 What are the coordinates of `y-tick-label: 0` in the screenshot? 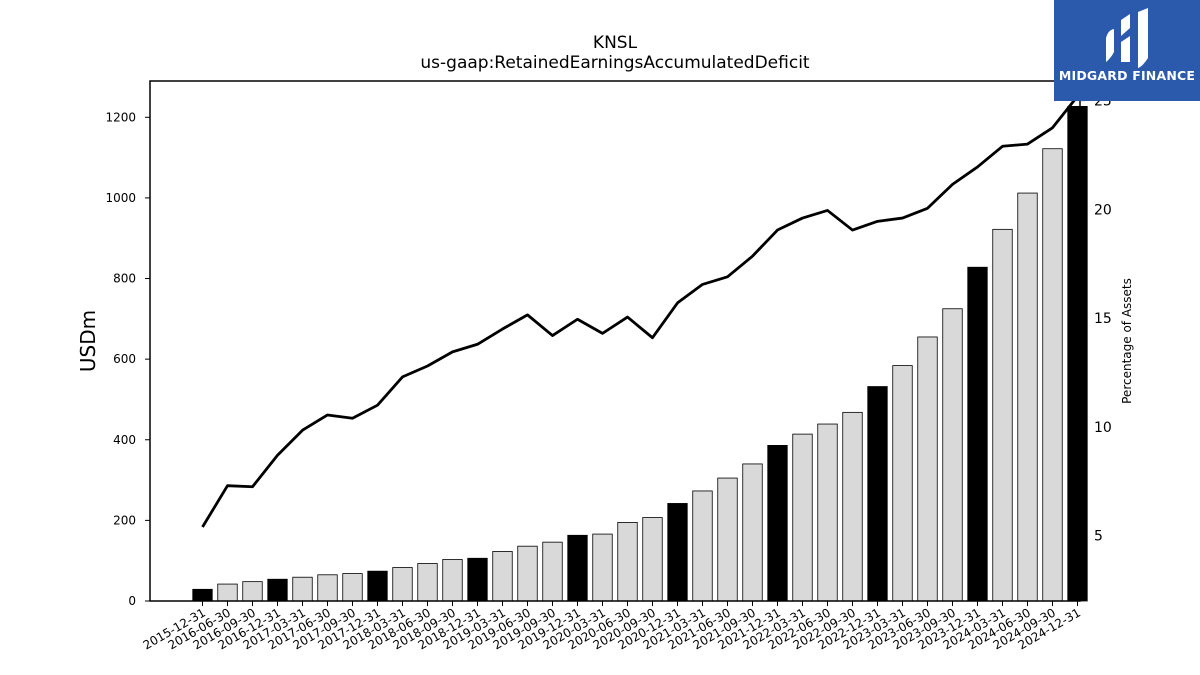 It's located at (132, 601).